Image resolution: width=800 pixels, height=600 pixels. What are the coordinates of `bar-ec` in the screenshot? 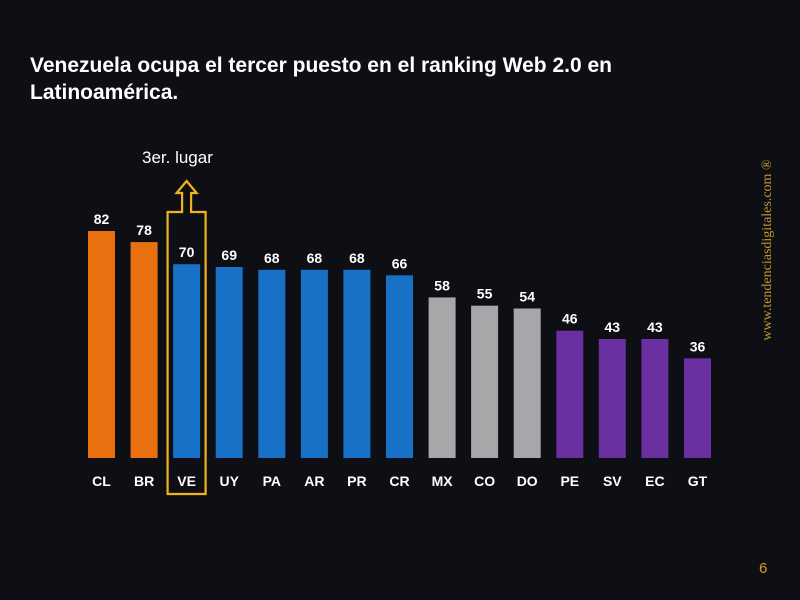 It's located at (655, 398).